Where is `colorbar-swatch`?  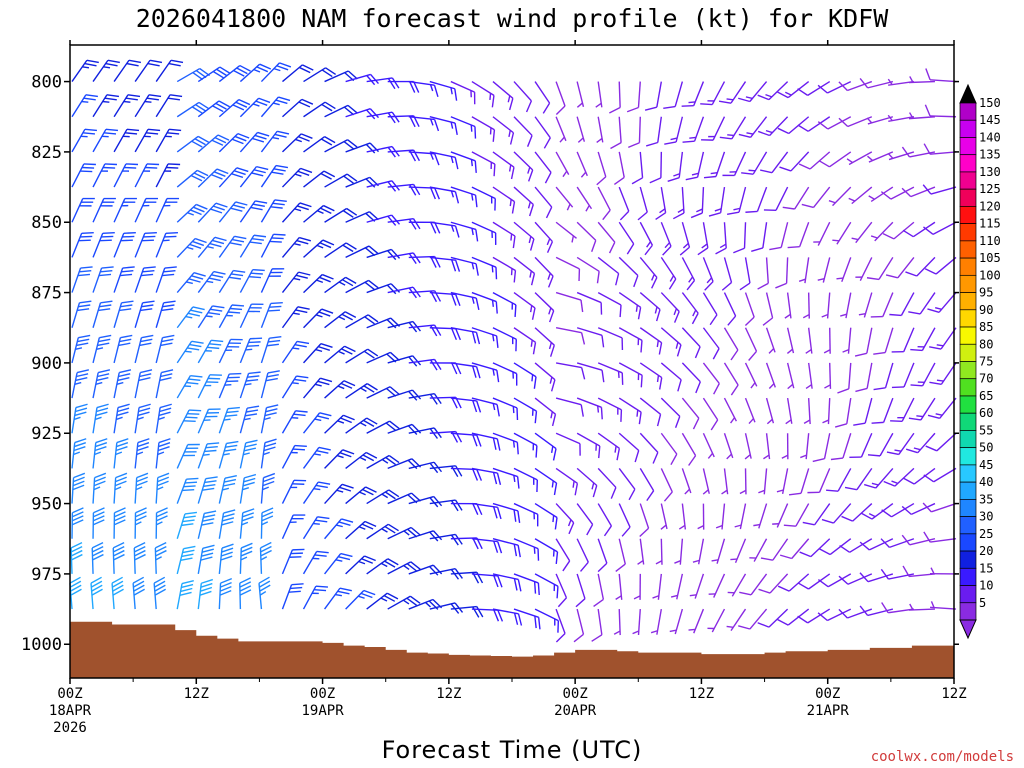
colorbar-swatch is located at coordinates (968, 197).